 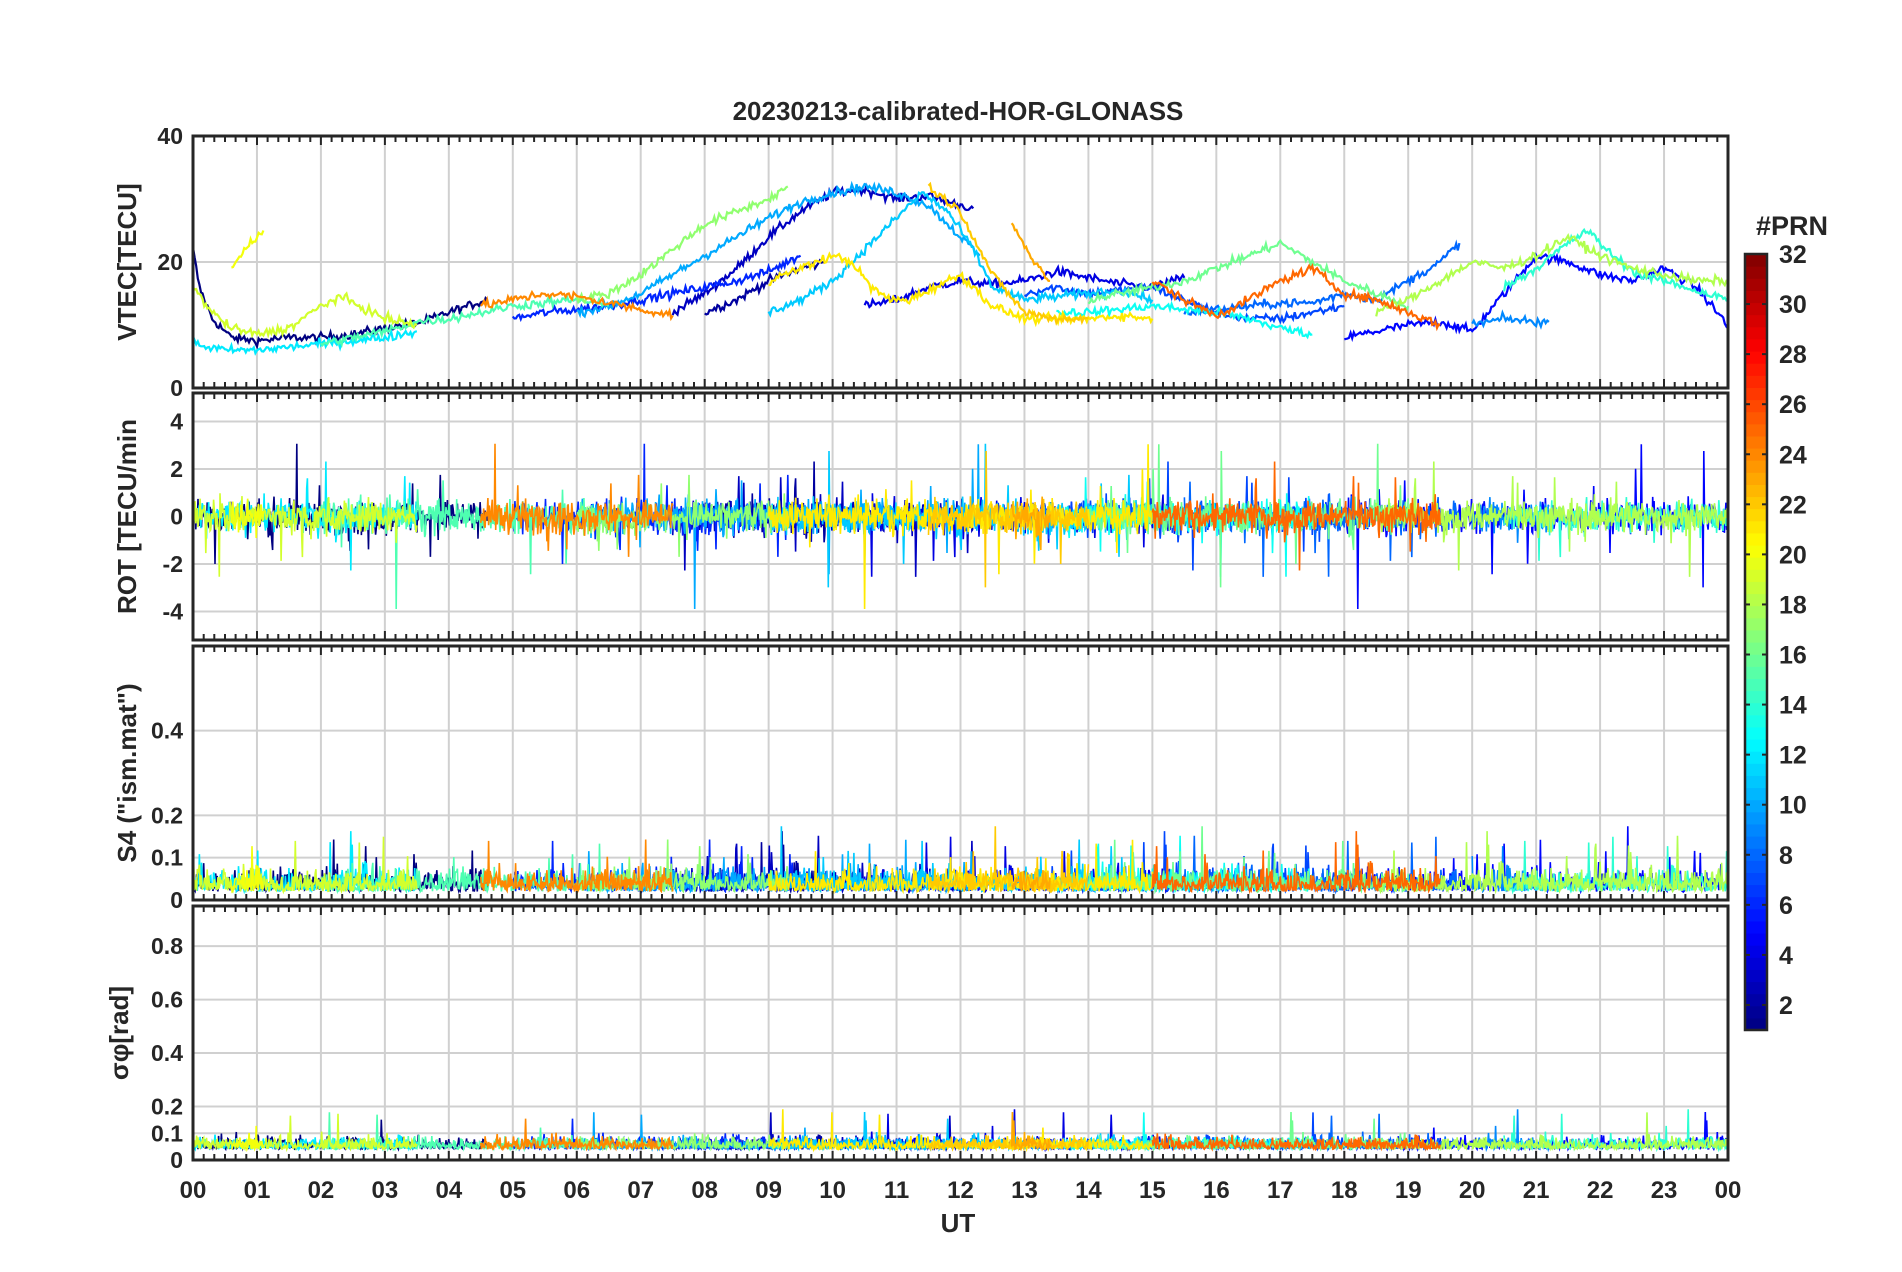 What do you see at coordinates (167, 815) in the screenshot?
I see `y-tick-label: 0.2` at bounding box center [167, 815].